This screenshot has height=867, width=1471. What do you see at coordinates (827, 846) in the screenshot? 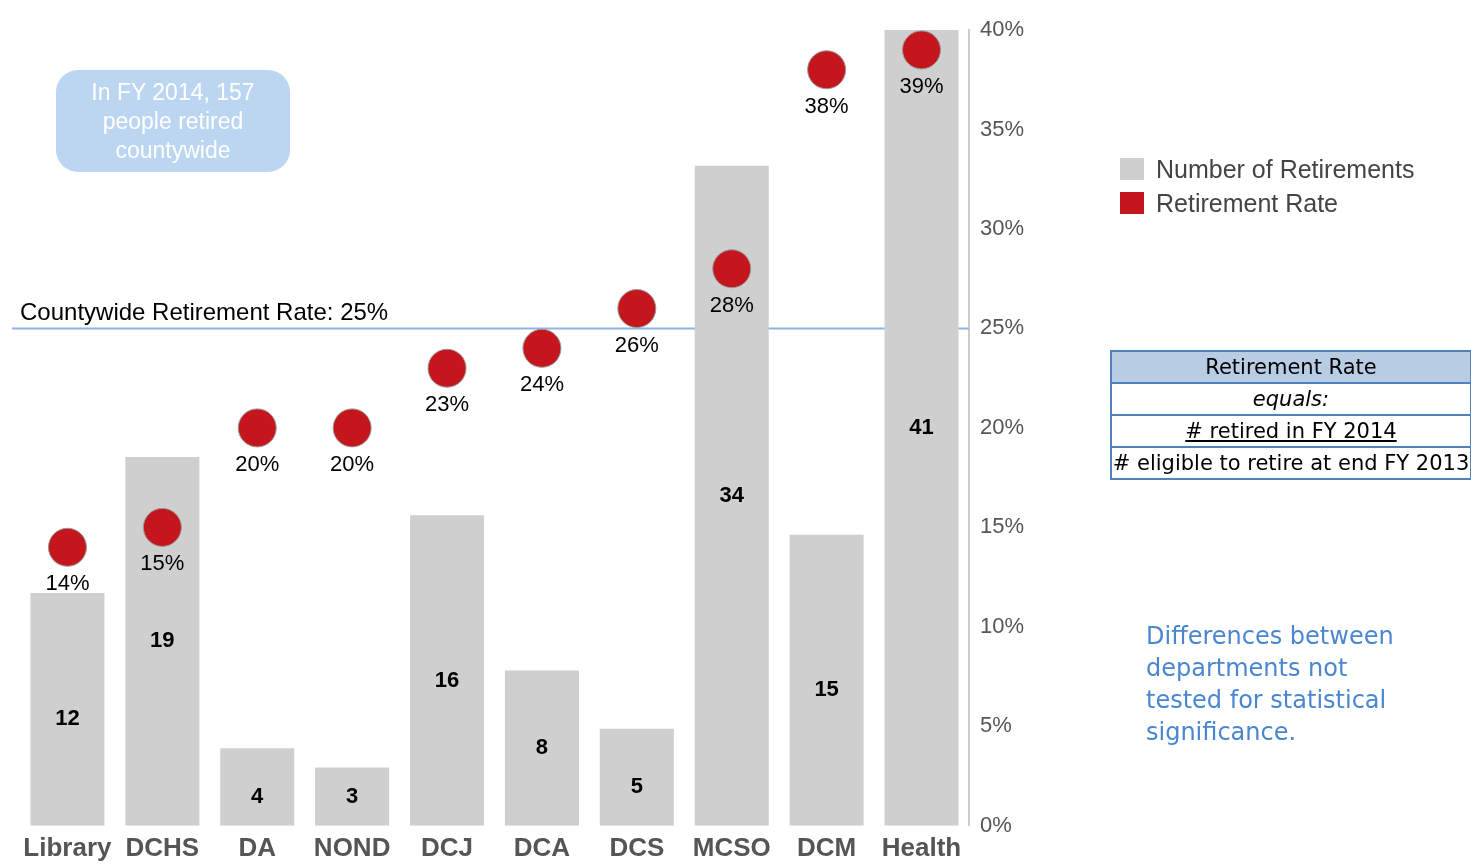
I see `x-tick-label: DCM` at bounding box center [827, 846].